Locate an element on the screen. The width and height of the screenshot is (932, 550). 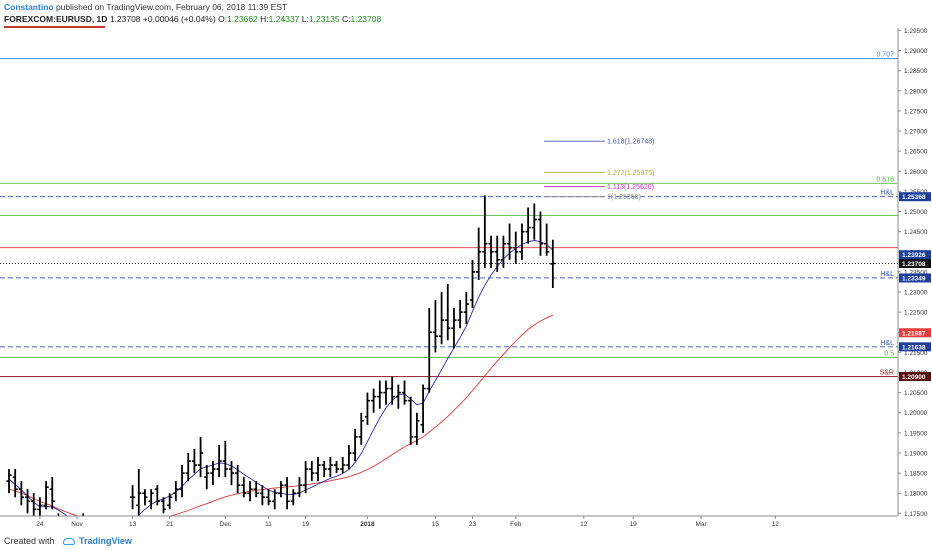
time-tick-label: 21 is located at coordinates (170, 524).